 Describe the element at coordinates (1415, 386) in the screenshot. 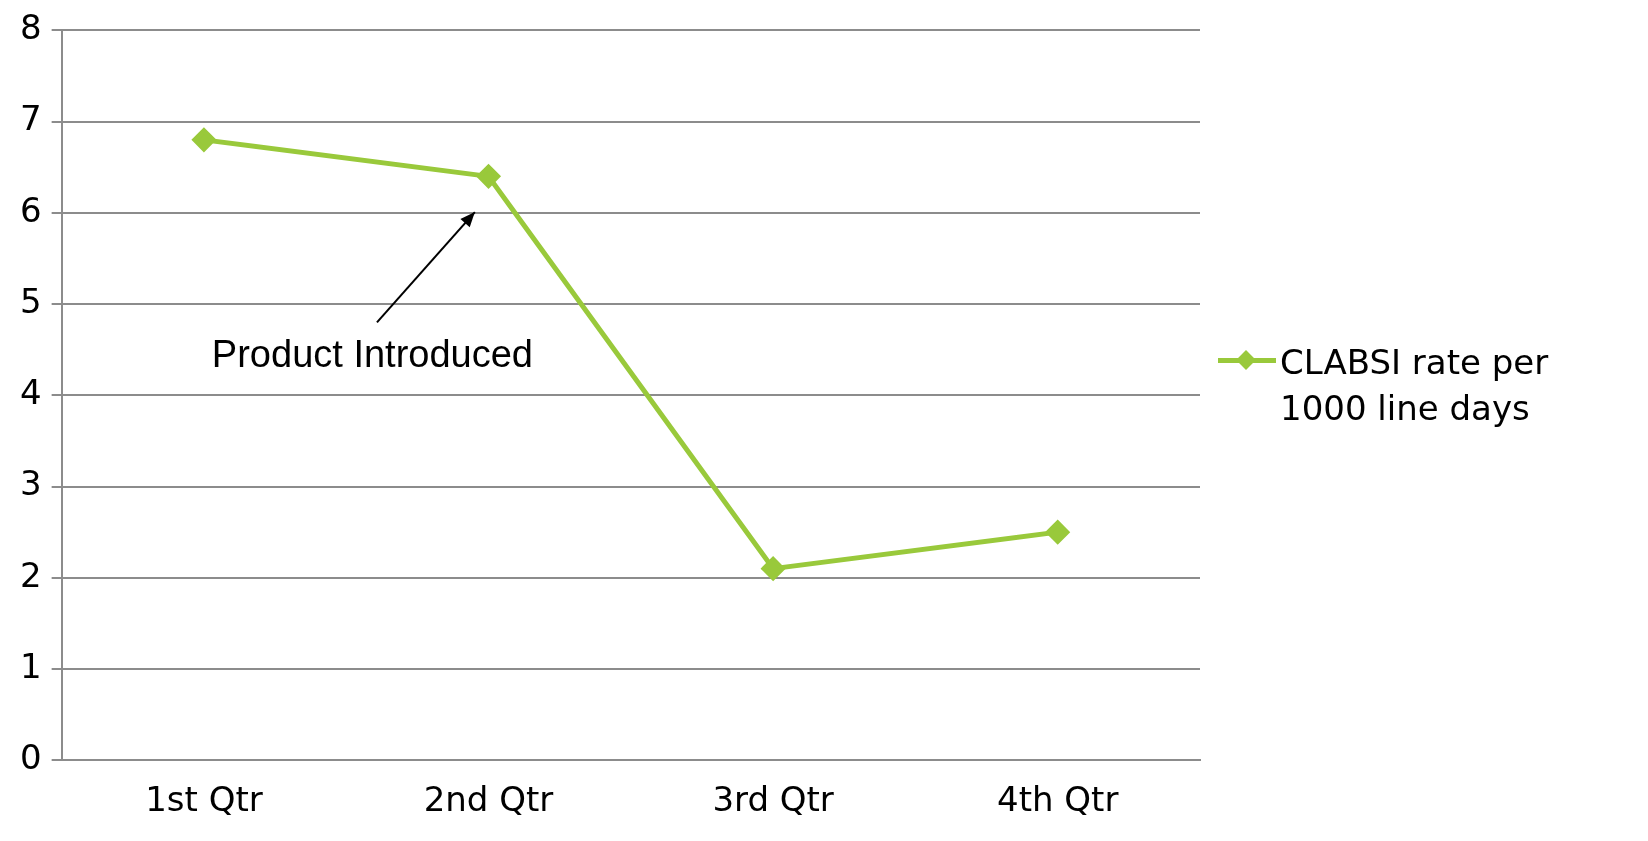

I see `legend-label: CLABSI rate per 1000 line days` at that location.